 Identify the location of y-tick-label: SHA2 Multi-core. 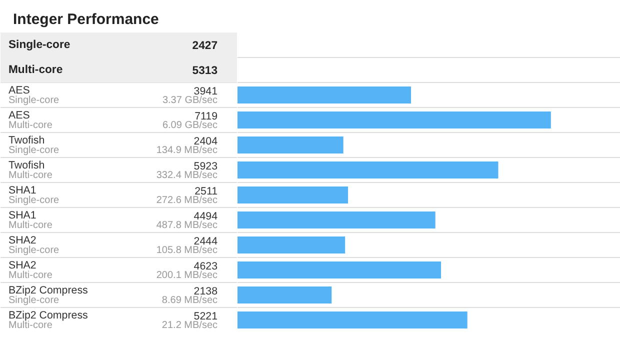
(30, 270).